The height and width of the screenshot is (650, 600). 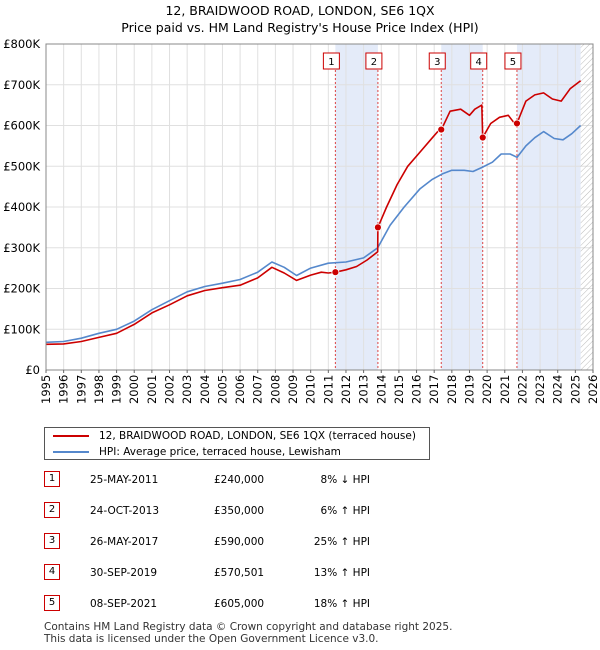 I want to click on legend-swatch-hpi, so click(x=71, y=452).